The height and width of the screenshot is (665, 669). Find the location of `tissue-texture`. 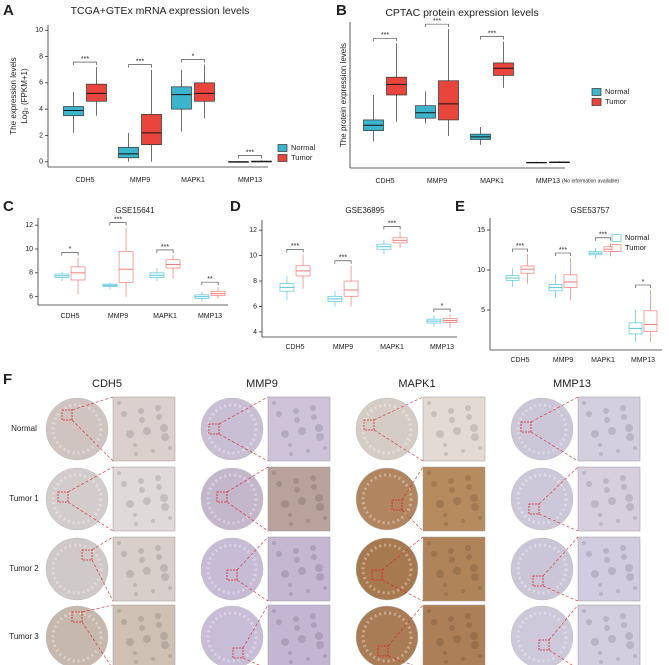

tissue-texture is located at coordinates (387, 569).